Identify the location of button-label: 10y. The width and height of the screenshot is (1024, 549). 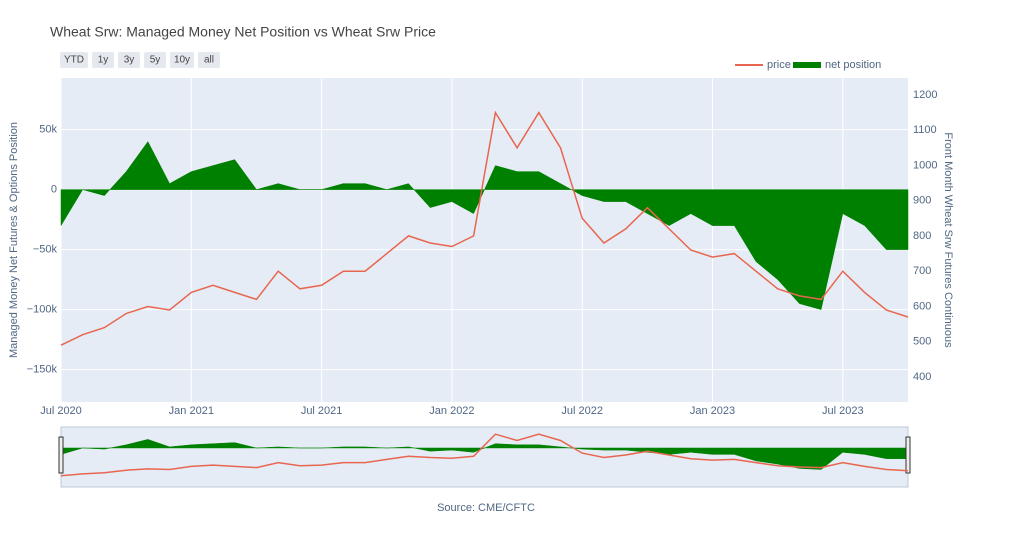
(182, 60).